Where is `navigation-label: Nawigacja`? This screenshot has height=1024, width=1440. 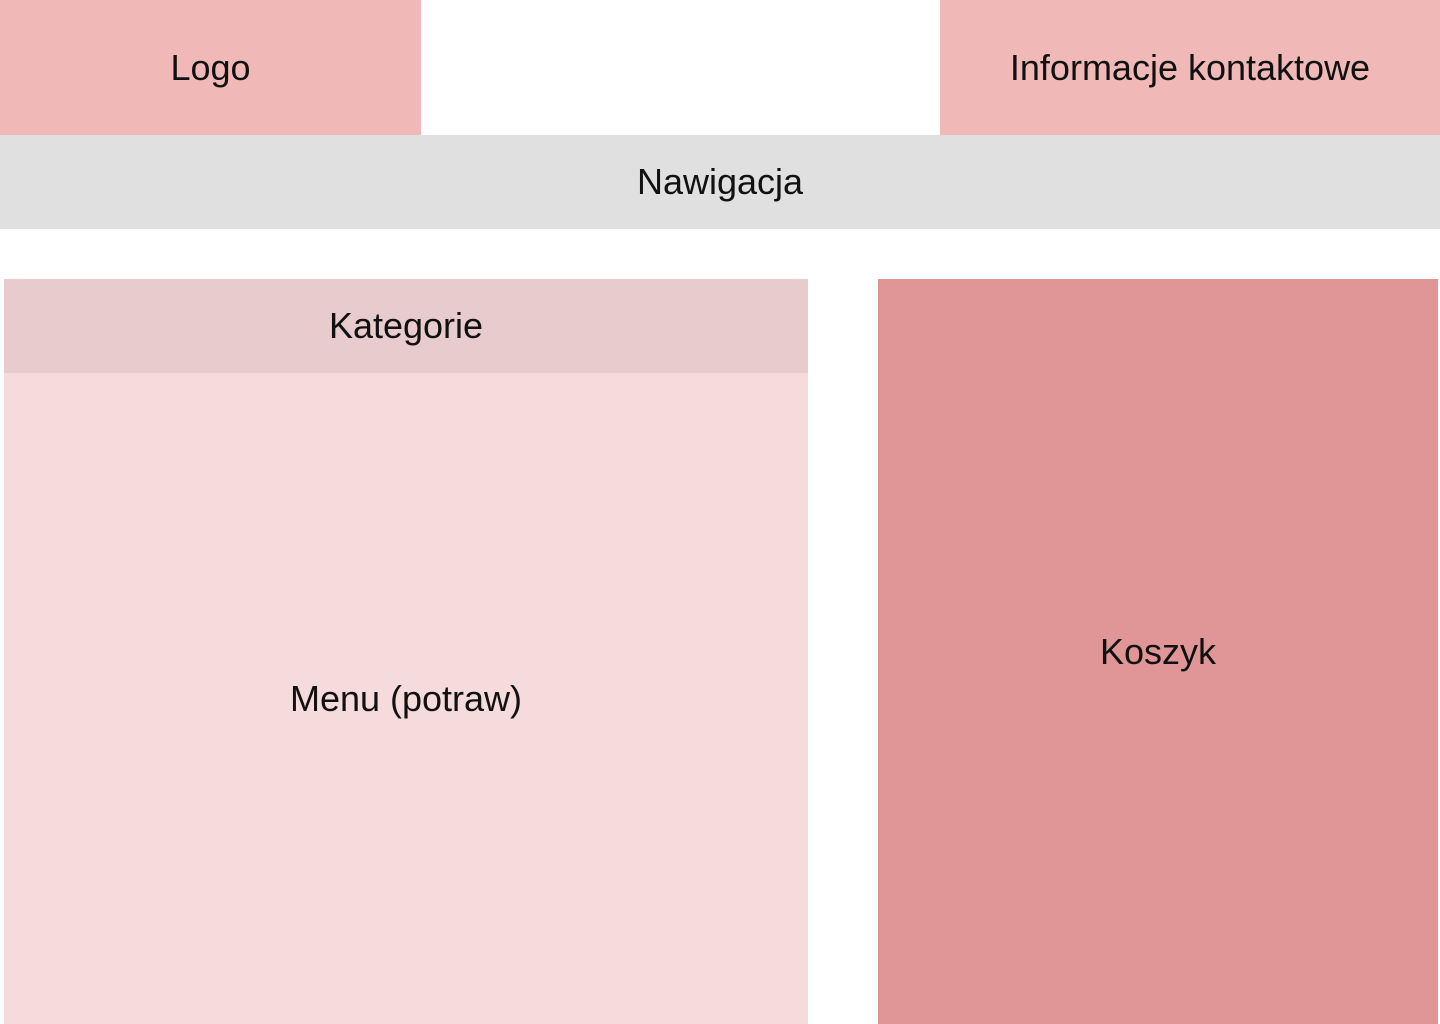 navigation-label: Nawigacja is located at coordinates (720, 181).